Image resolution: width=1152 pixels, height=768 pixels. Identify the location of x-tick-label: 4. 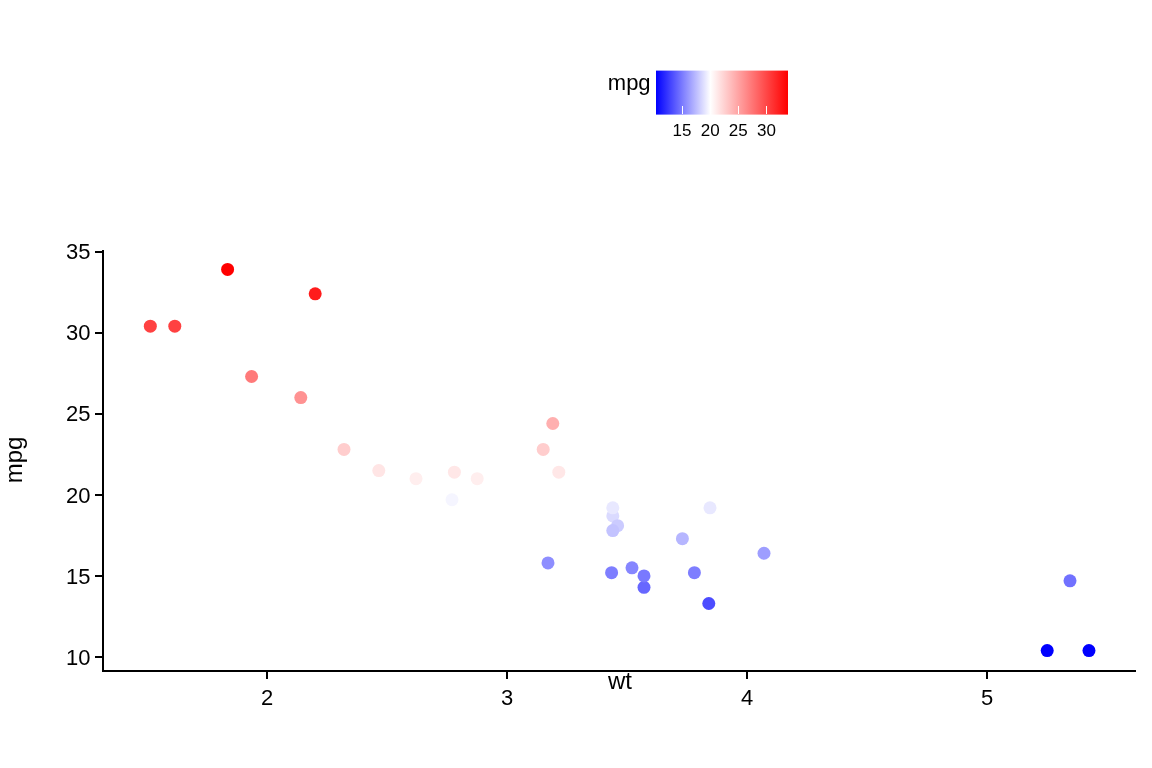
(747, 698).